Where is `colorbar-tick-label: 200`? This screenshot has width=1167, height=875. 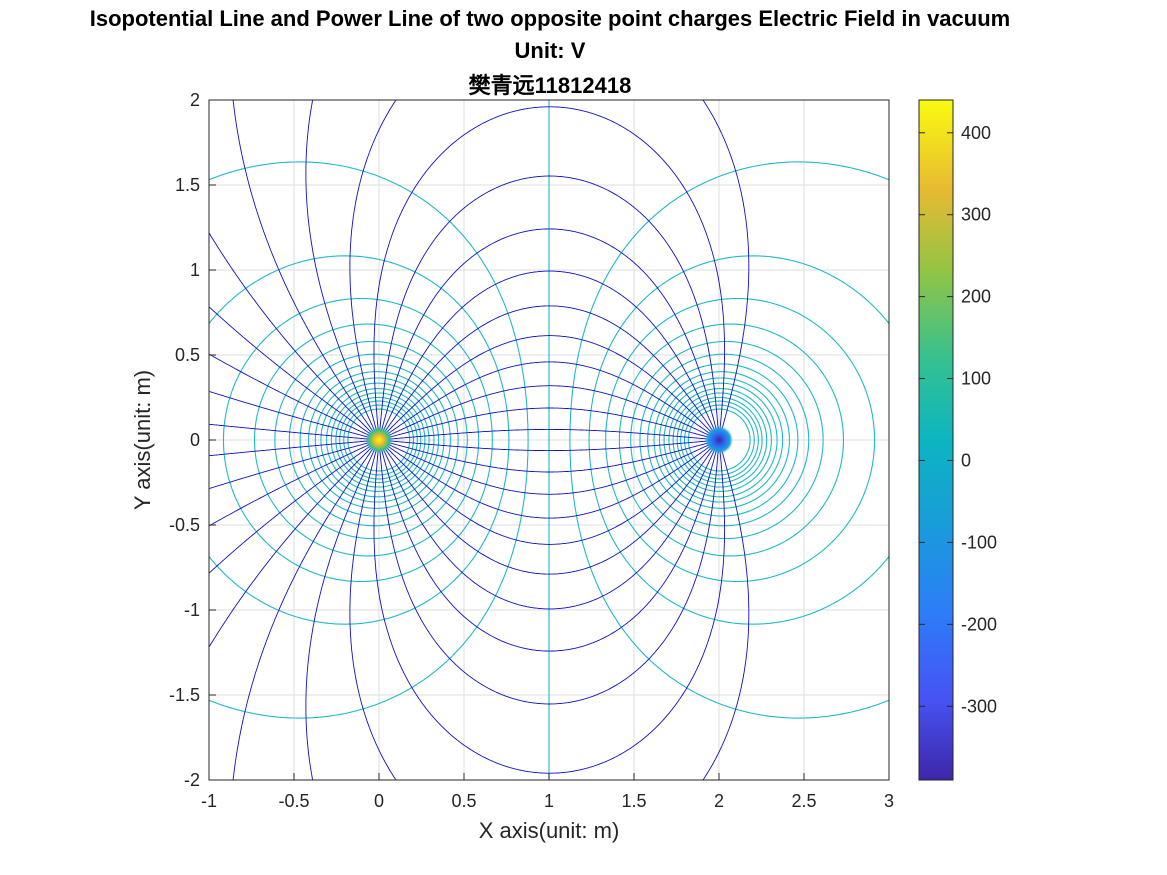
colorbar-tick-label: 200 is located at coordinates (976, 297).